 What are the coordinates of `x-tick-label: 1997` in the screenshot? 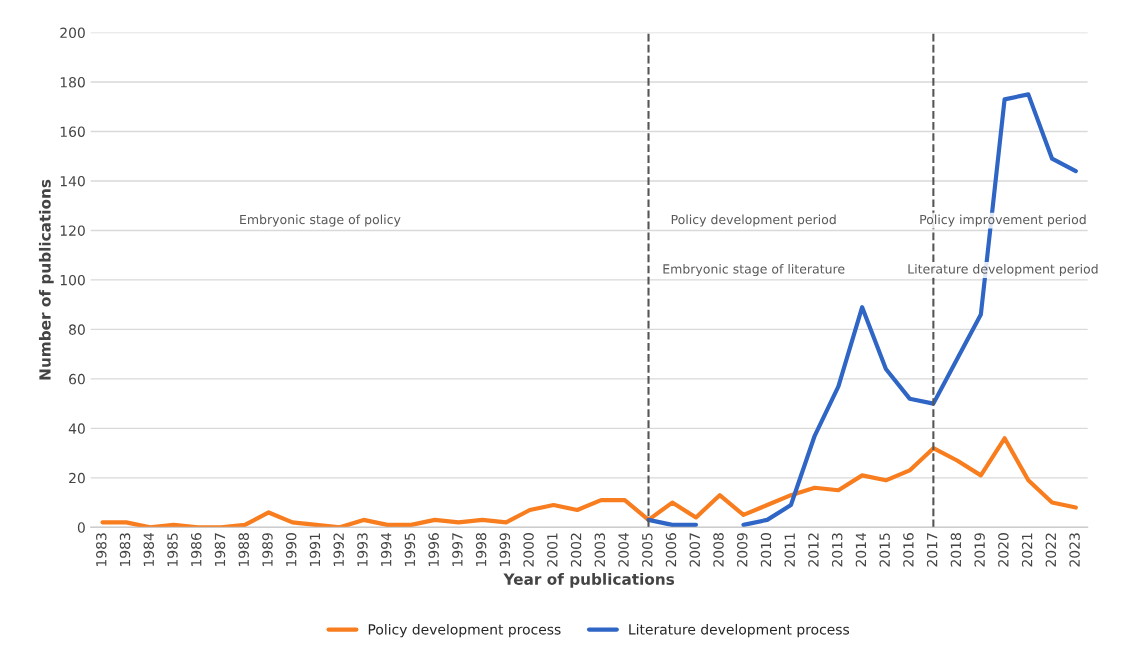 It's located at (457, 549).